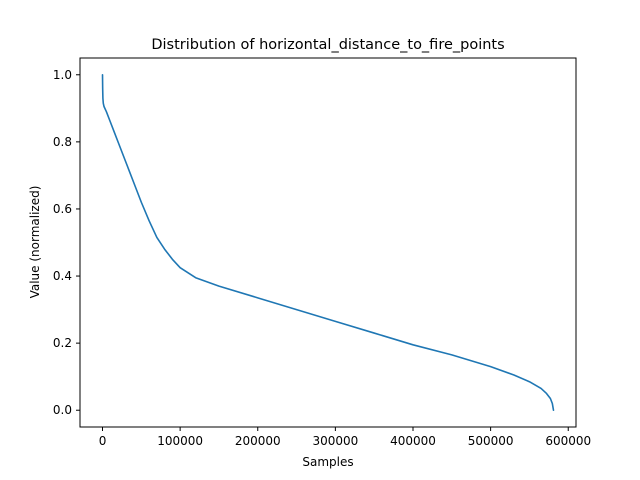 Image resolution: width=640 pixels, height=480 pixels. What do you see at coordinates (258, 441) in the screenshot?
I see `x-tick-label: 200000` at bounding box center [258, 441].